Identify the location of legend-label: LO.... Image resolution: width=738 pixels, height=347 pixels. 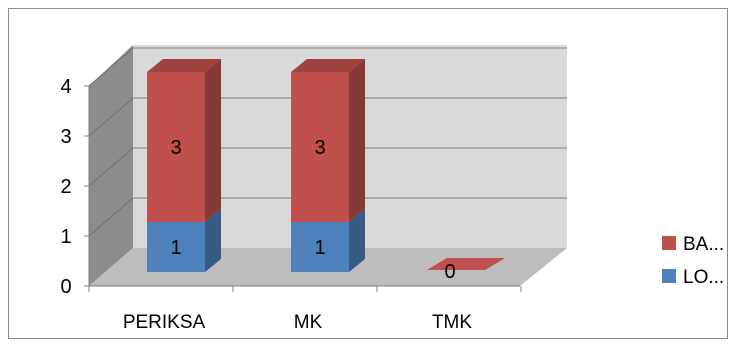
(703, 277).